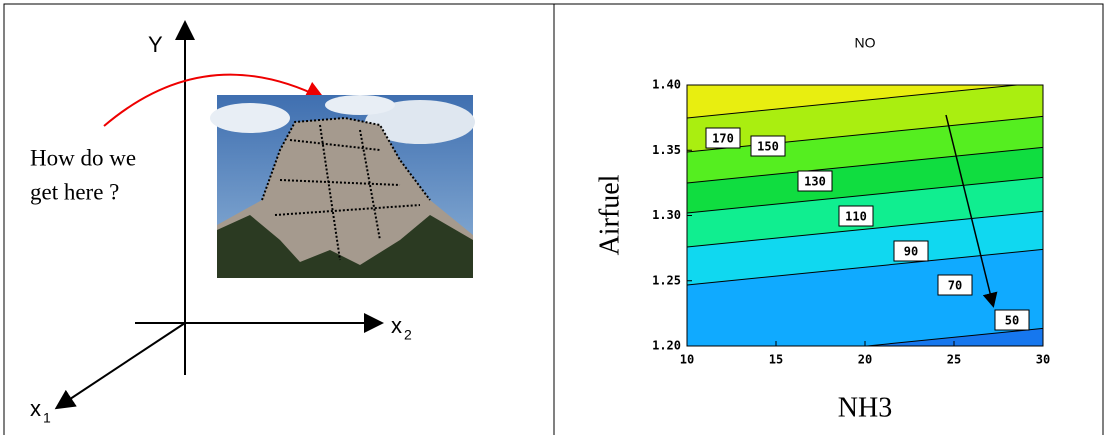 Image resolution: width=1107 pixels, height=440 pixels. Describe the element at coordinates (47, 418) in the screenshot. I see `x1-subscript: 1` at that location.